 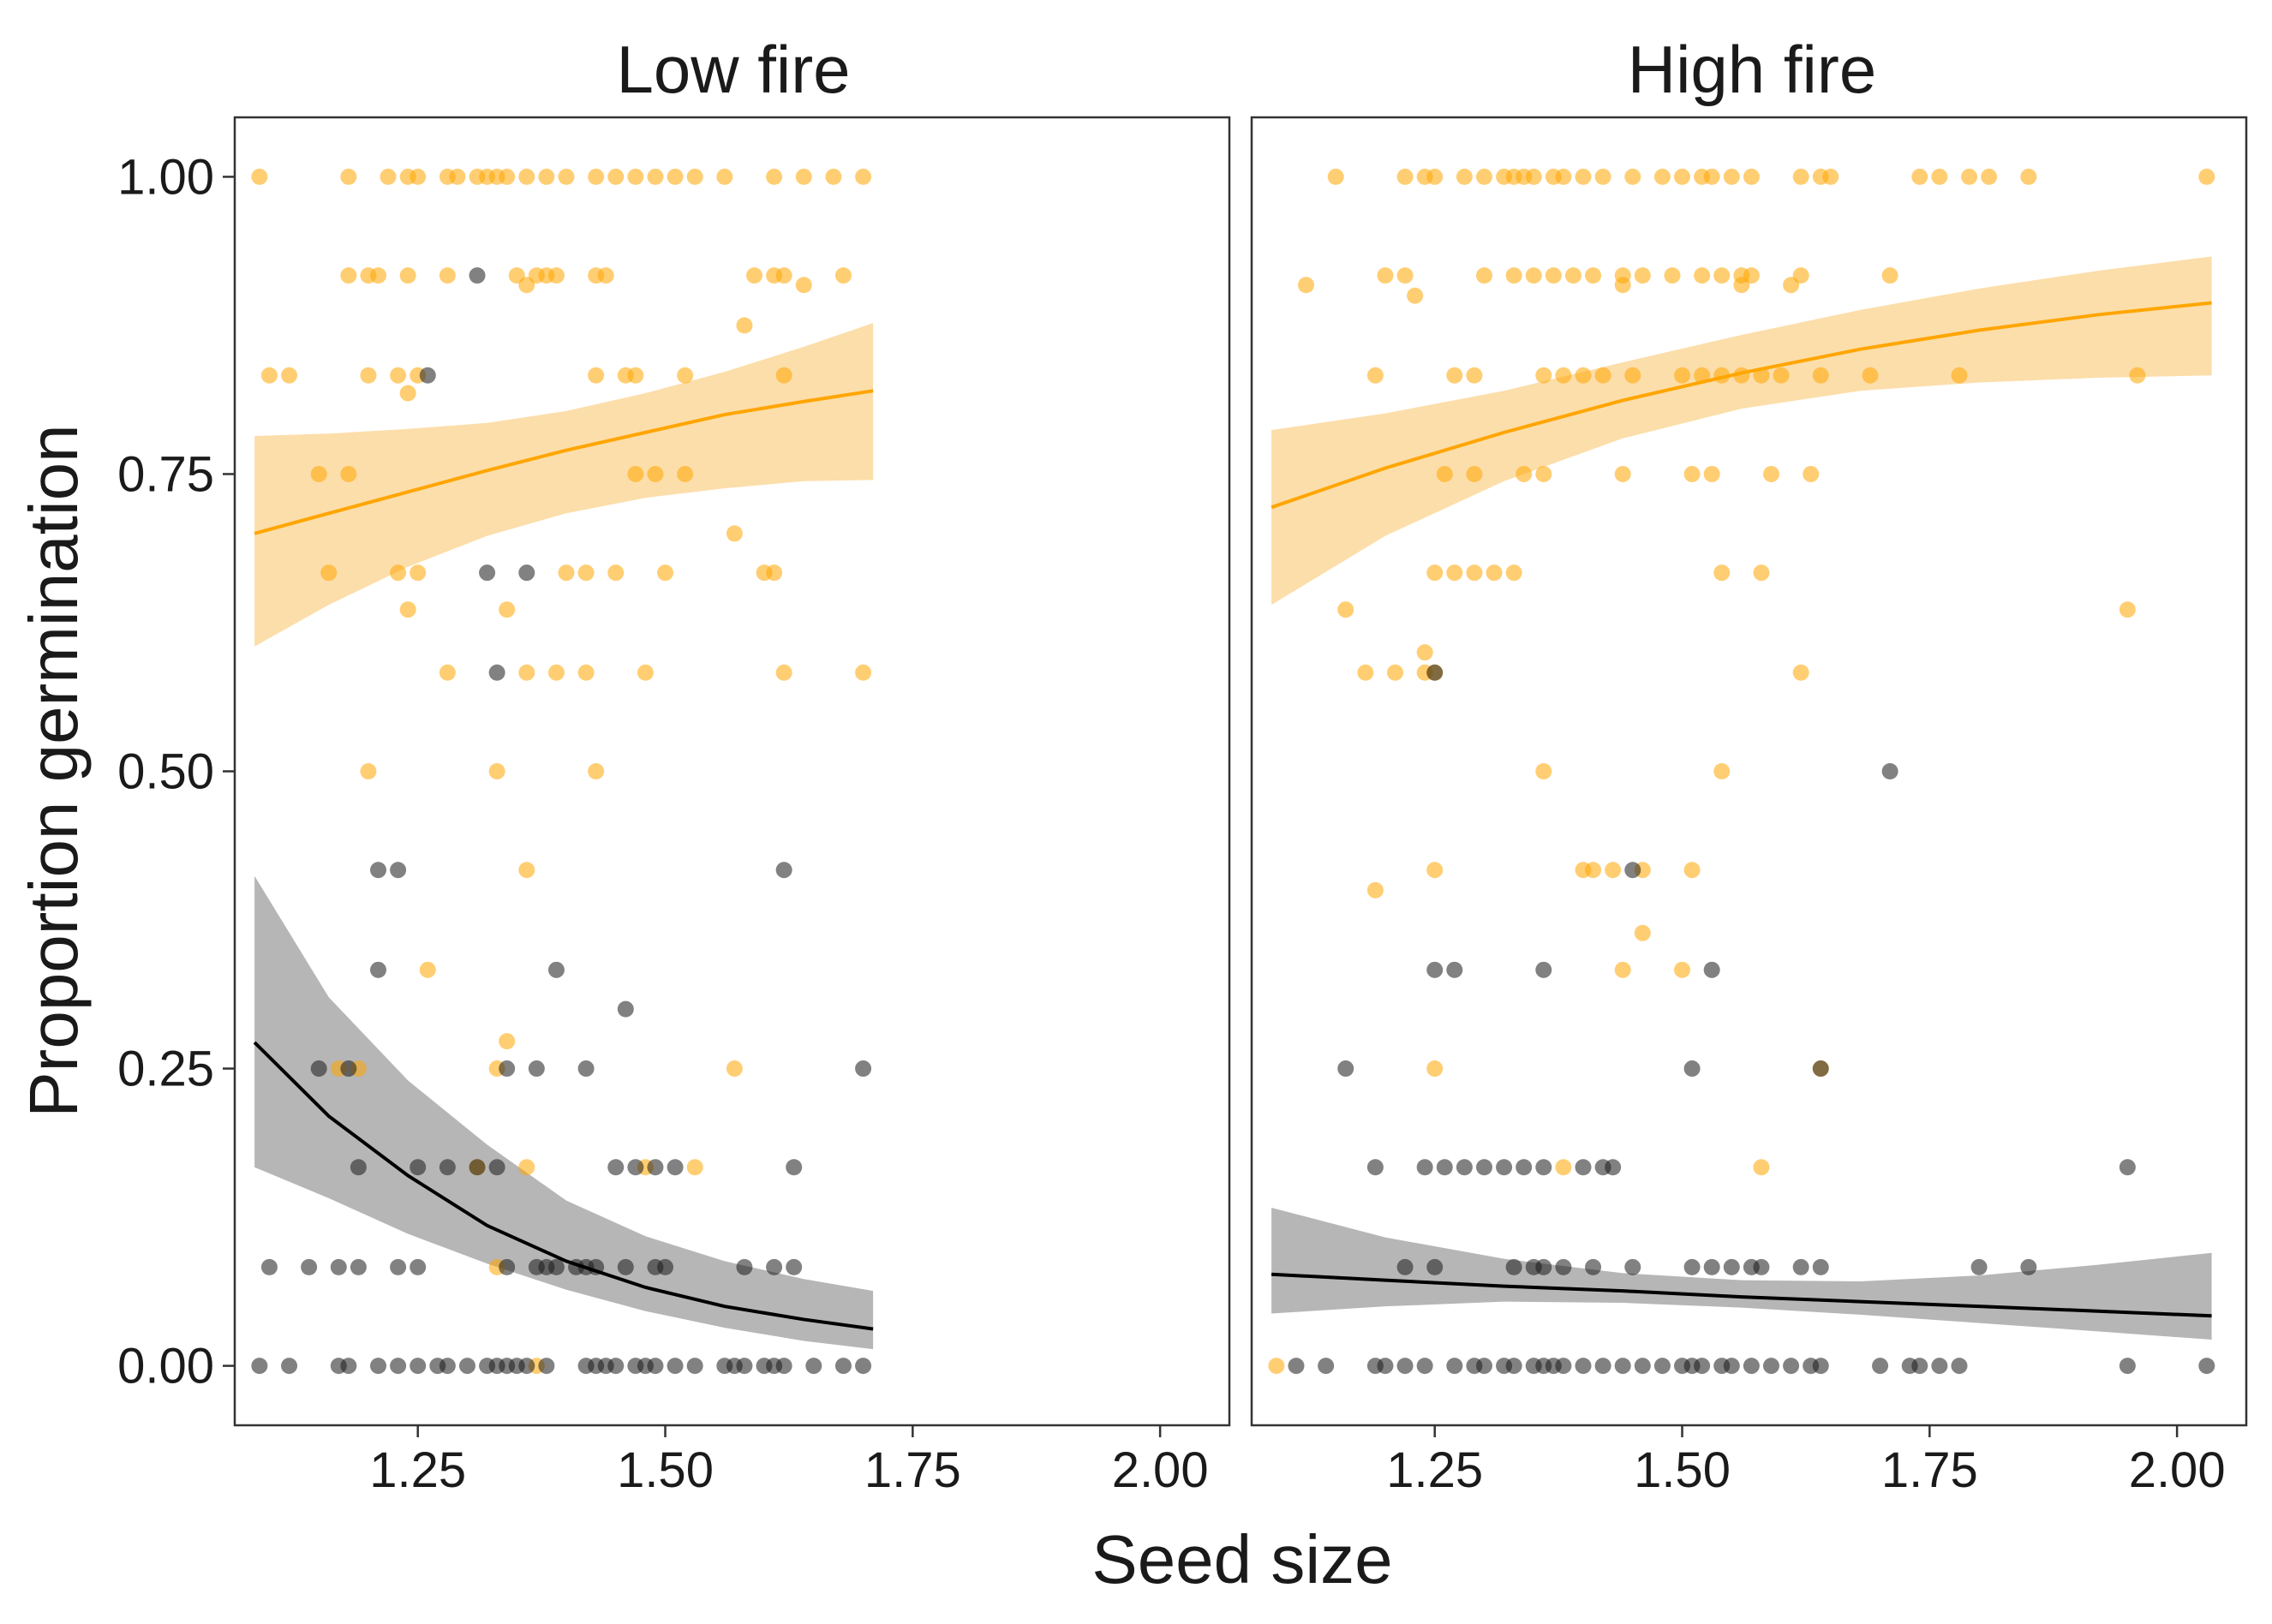 What do you see at coordinates (563, 1186) in the screenshot?
I see `fit-line-black` at bounding box center [563, 1186].